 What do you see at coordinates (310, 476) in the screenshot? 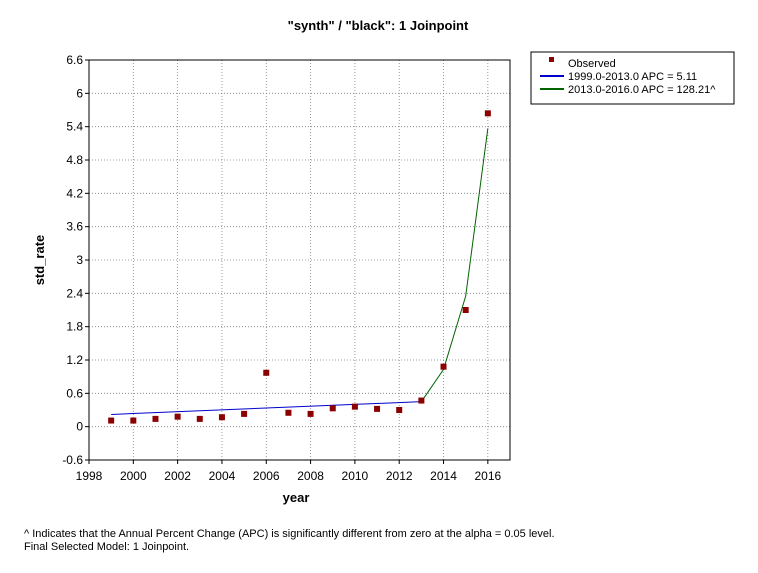
I see `x-tick-label: 2008` at bounding box center [310, 476].